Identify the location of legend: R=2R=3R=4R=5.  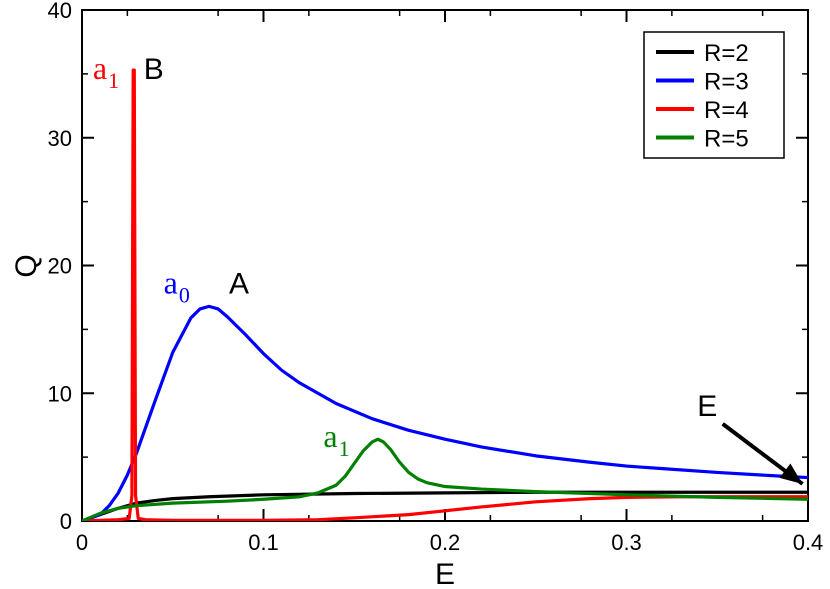
(714, 95).